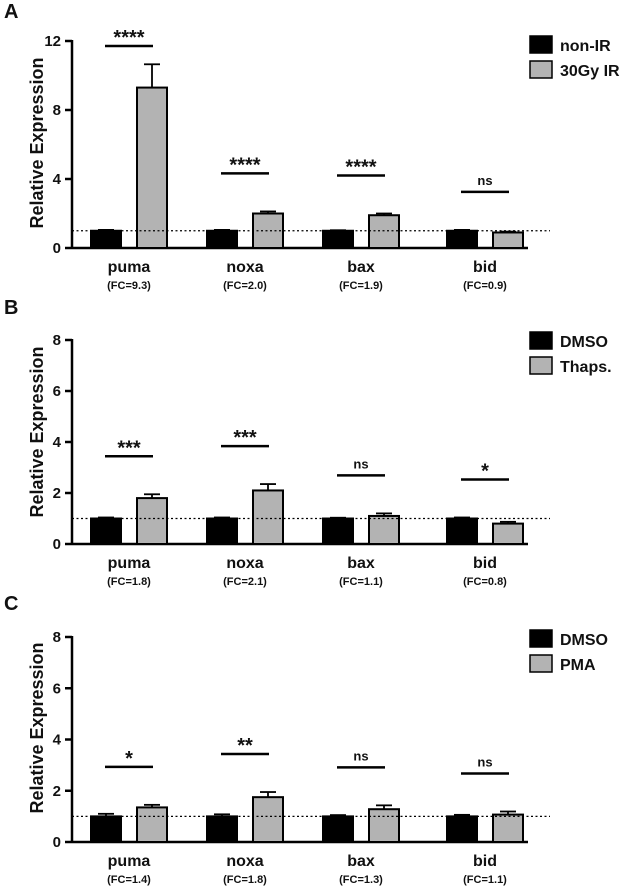 This screenshot has height=893, width=633. Describe the element at coordinates (462, 239) in the screenshot. I see `bar-bid-non-ir` at that location.